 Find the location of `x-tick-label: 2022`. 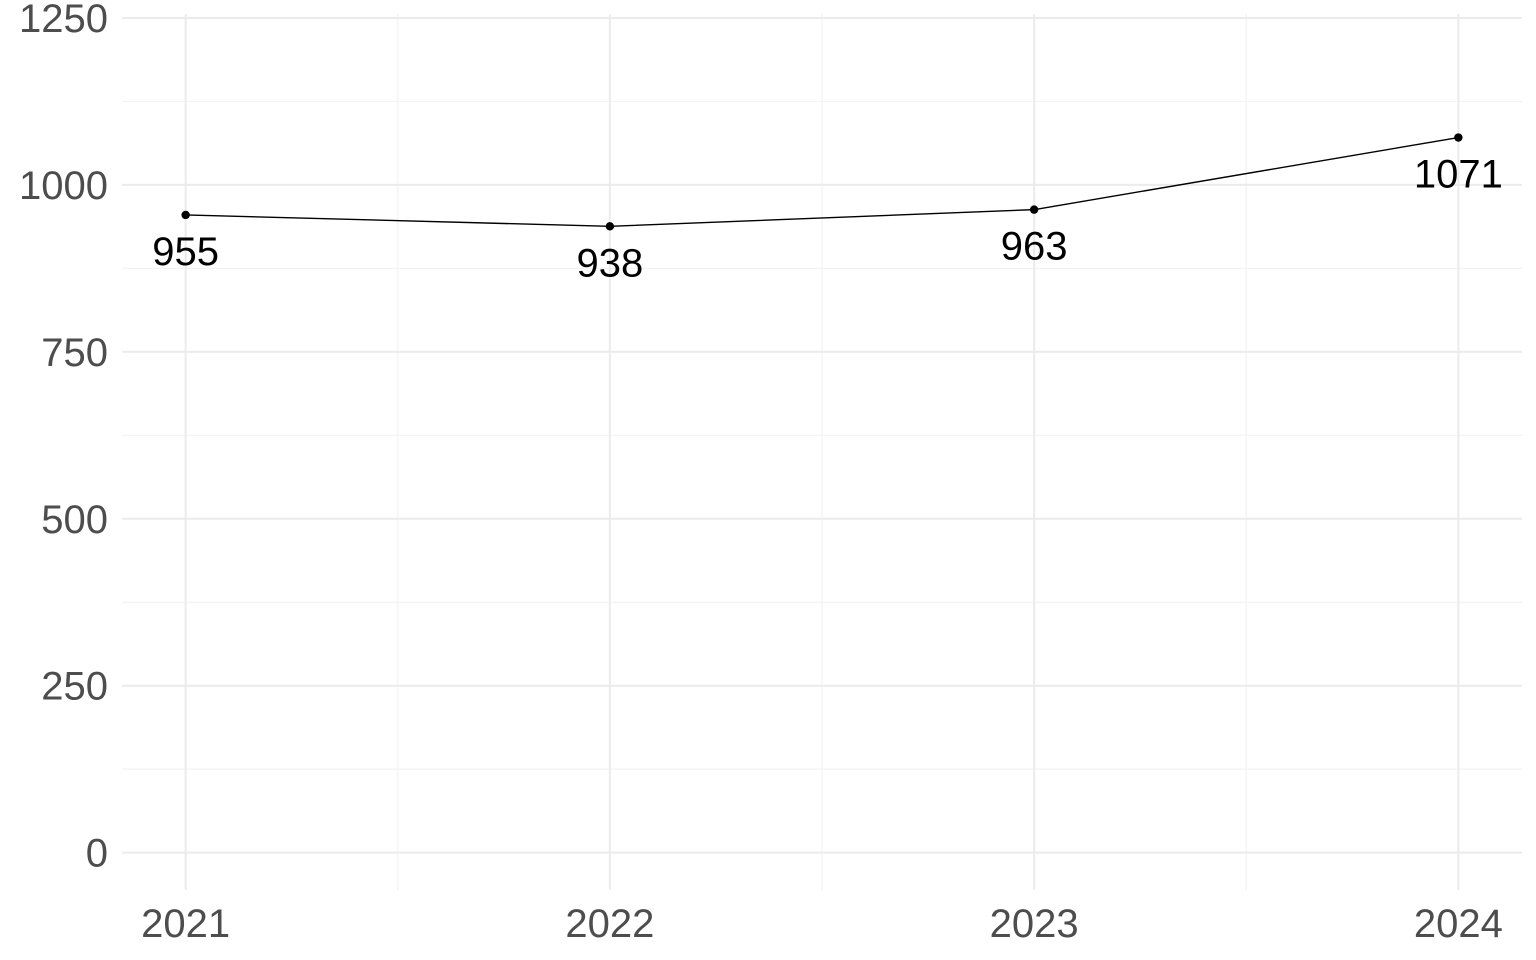

x-tick-label: 2022 is located at coordinates (609, 924).